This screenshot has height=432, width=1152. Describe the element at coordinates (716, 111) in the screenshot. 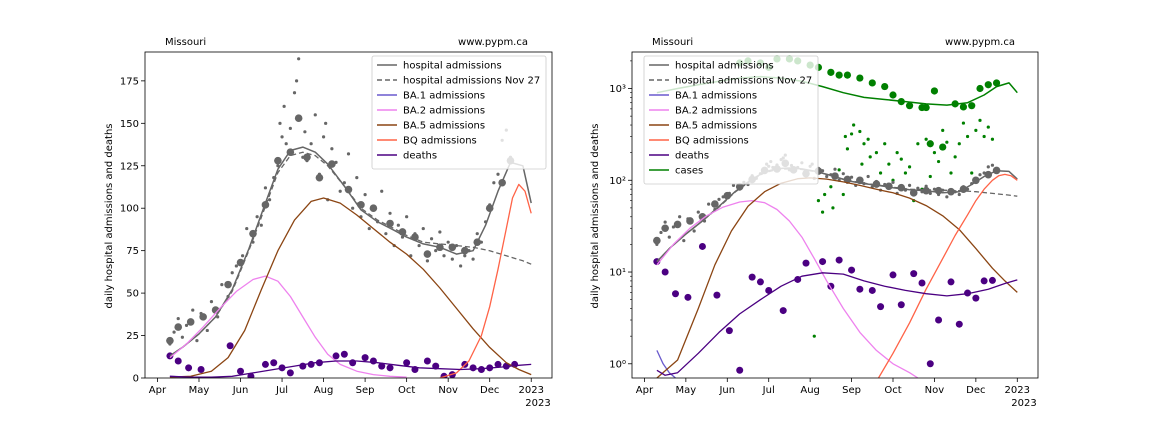

I see `chart-right-legend-label: BA.2 admissions` at that location.